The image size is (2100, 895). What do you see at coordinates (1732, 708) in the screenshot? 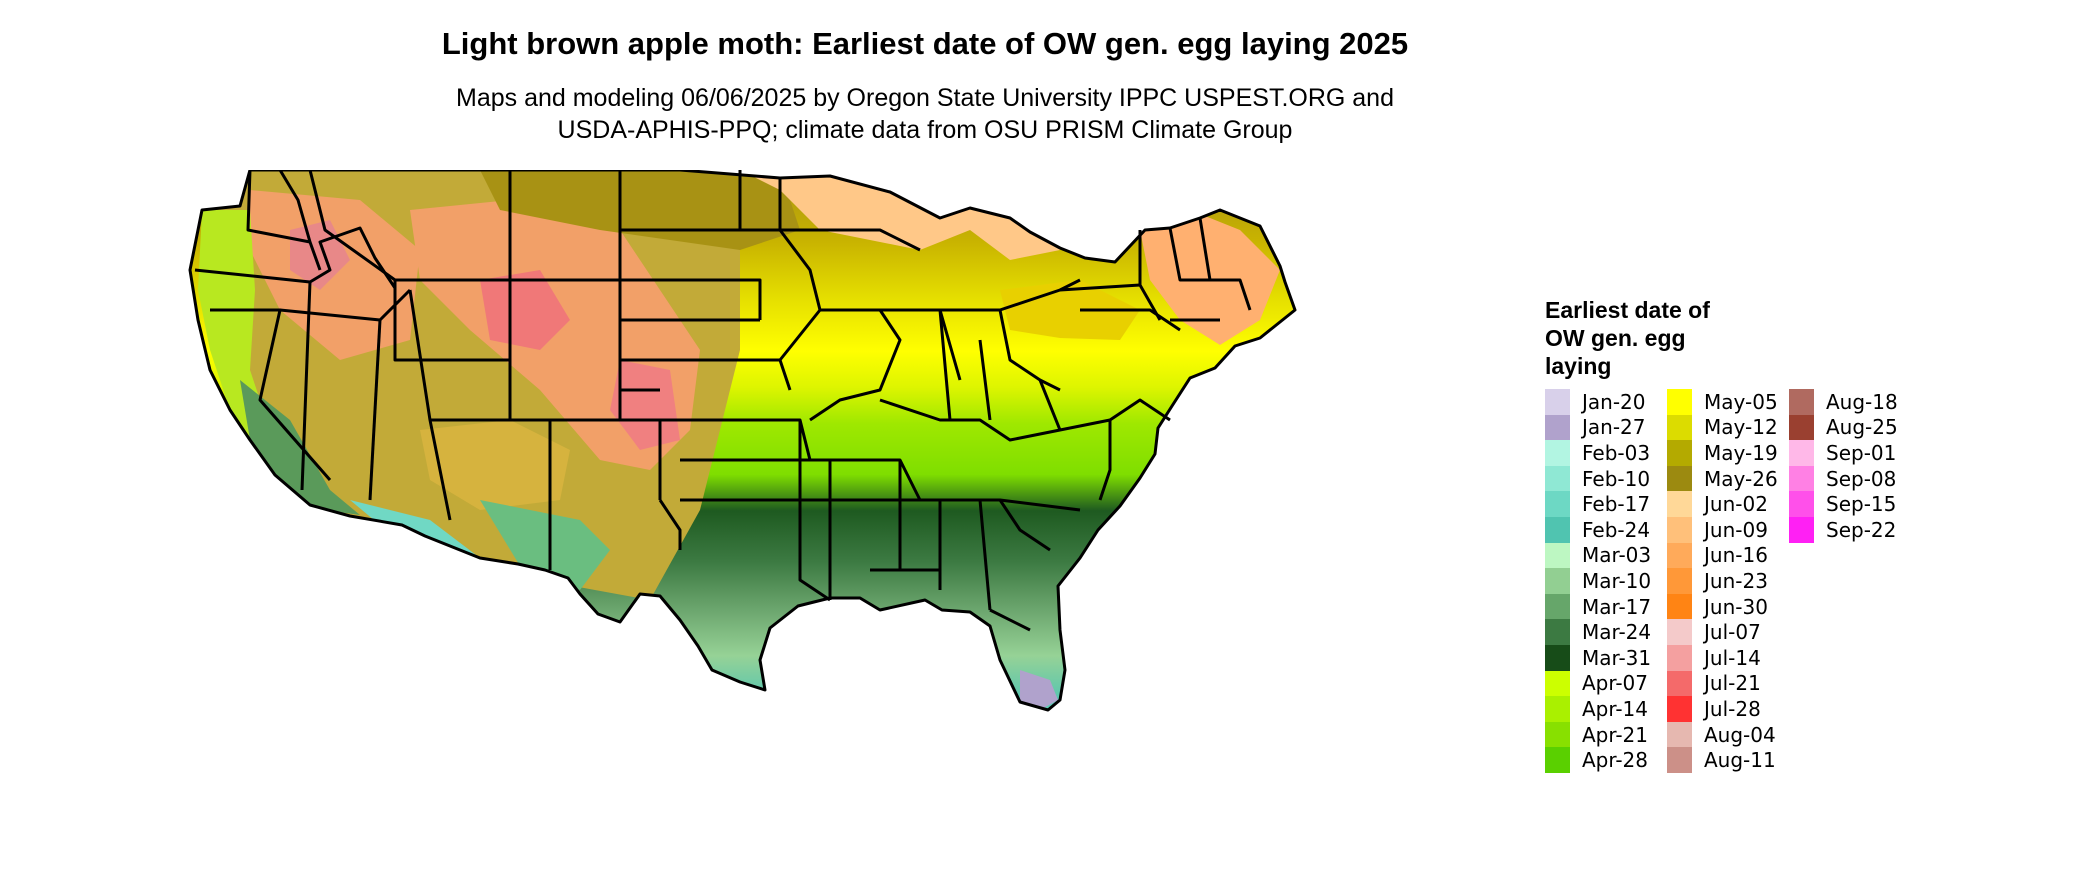
I see `legend-label: Jul-28` at bounding box center [1732, 708].